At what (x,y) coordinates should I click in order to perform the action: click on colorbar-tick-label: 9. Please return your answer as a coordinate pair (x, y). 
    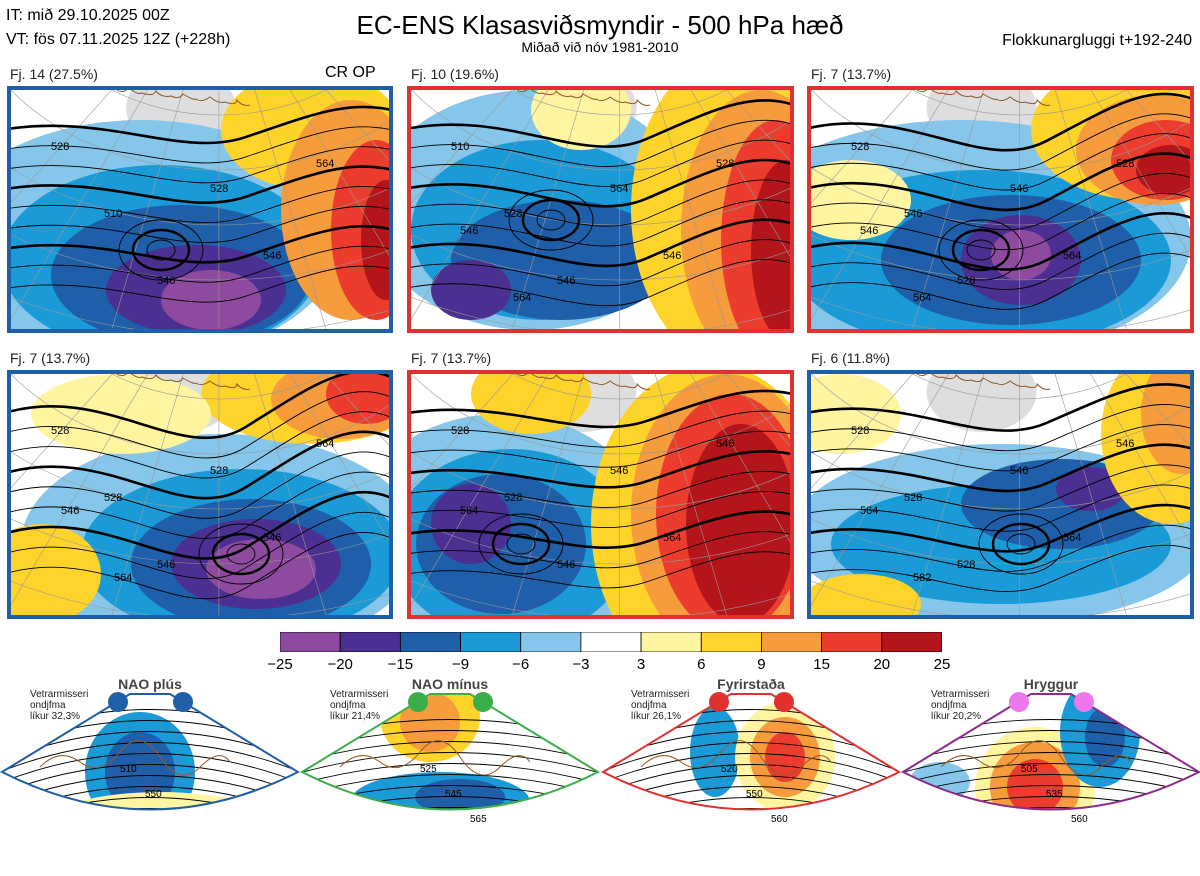
    Looking at the image, I should click on (761, 664).